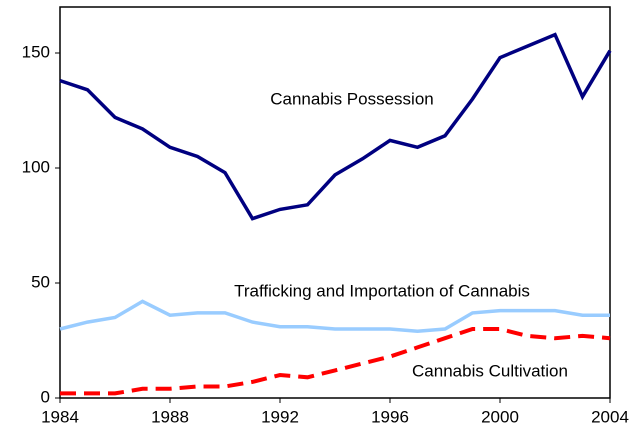  Describe the element at coordinates (36, 51) in the screenshot. I see `y-tick-label: 150` at that location.